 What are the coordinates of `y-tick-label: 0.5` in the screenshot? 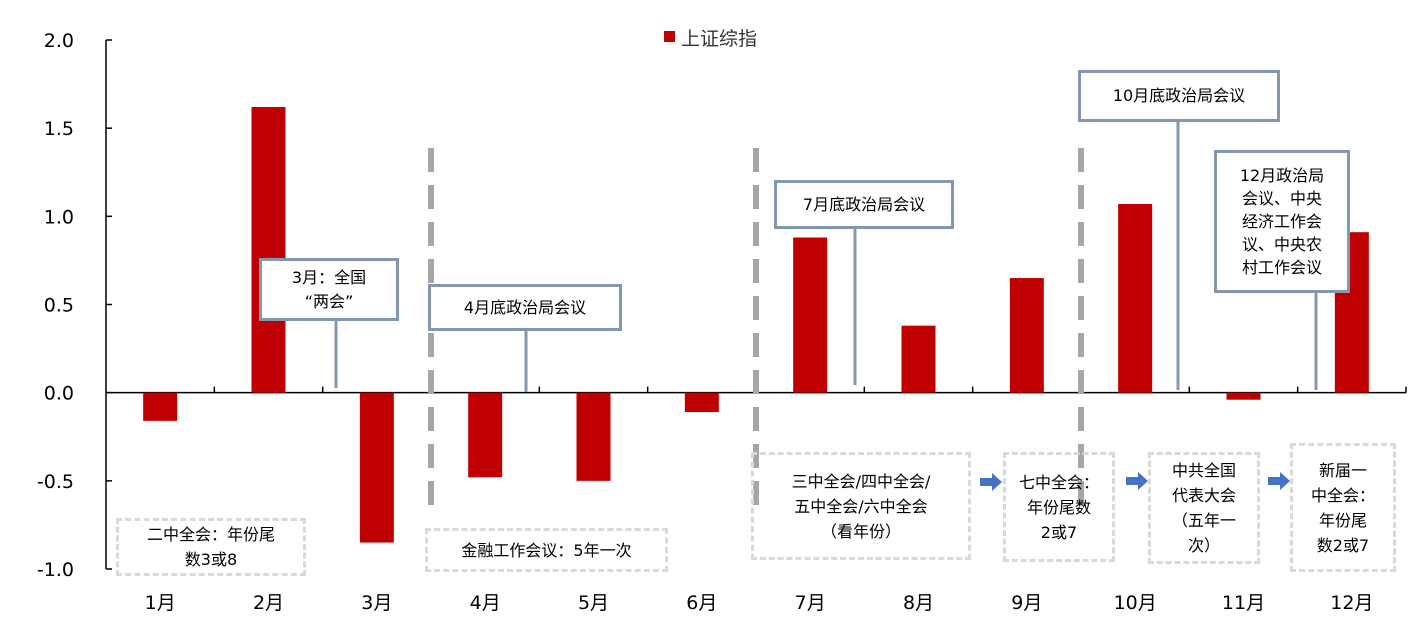 It's located at (59, 306).